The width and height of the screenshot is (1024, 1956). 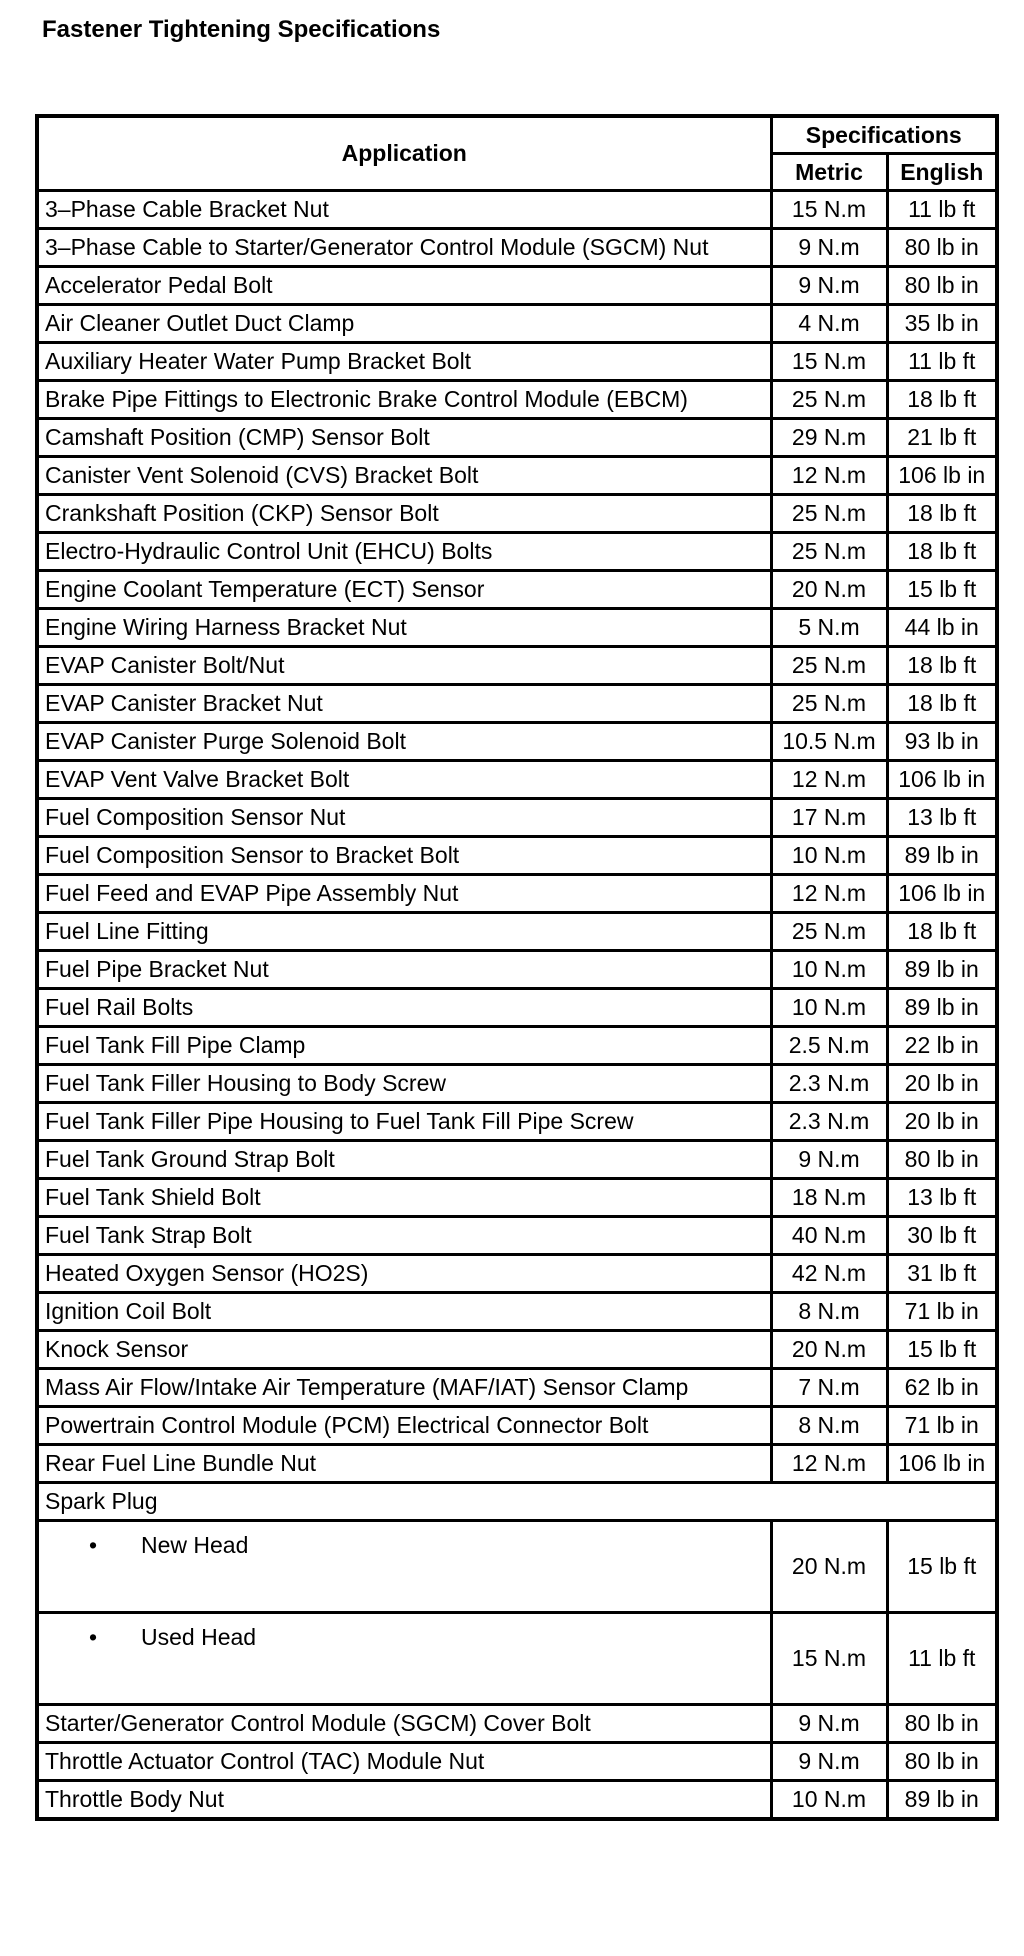 I want to click on table-row: • Used Head 15 N.m 11 lb ft, so click(x=517, y=1658).